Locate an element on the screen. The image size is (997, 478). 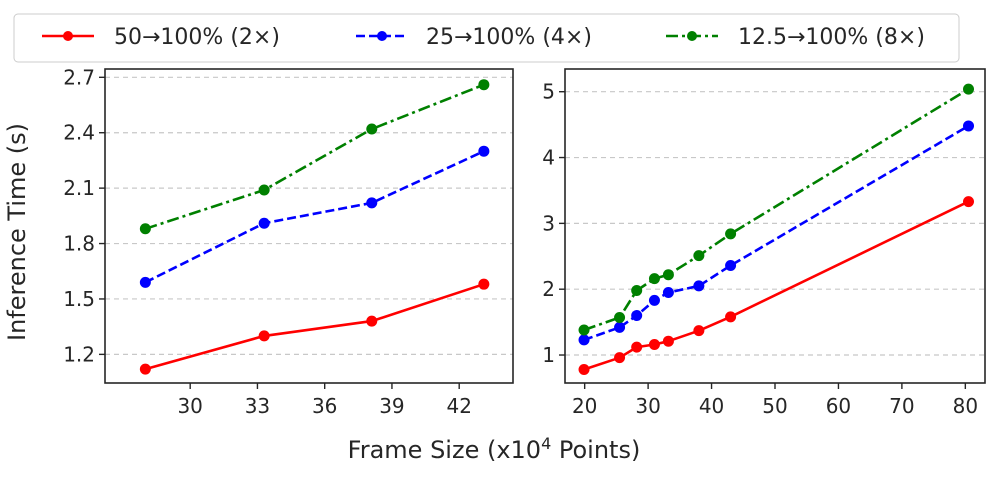
right-ytick-label: 5 is located at coordinates (548, 92).